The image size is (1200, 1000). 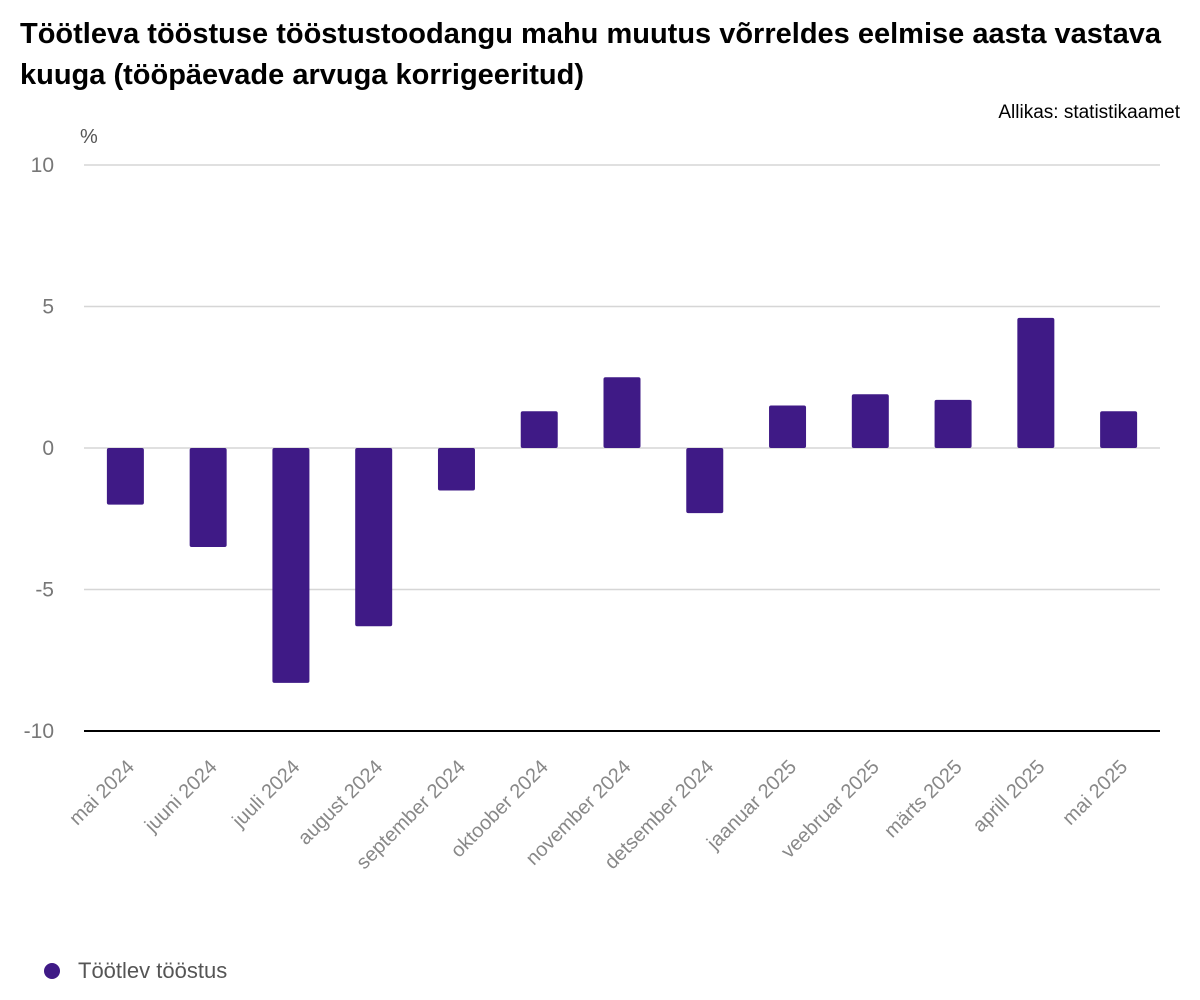 I want to click on legend-marker, so click(x=52, y=971).